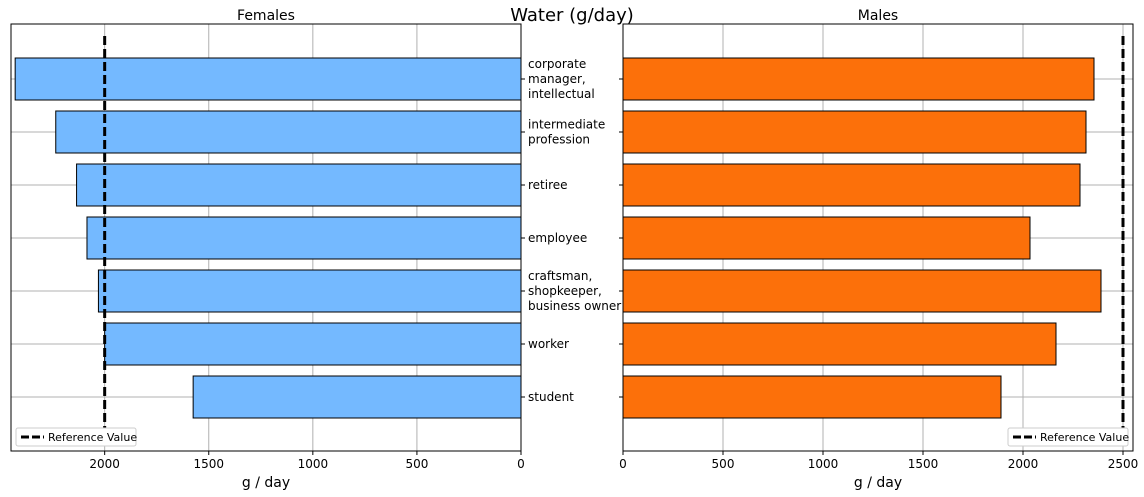 The width and height of the screenshot is (1144, 497). I want to click on males-legend-label: Reference Value, so click(1084, 437).